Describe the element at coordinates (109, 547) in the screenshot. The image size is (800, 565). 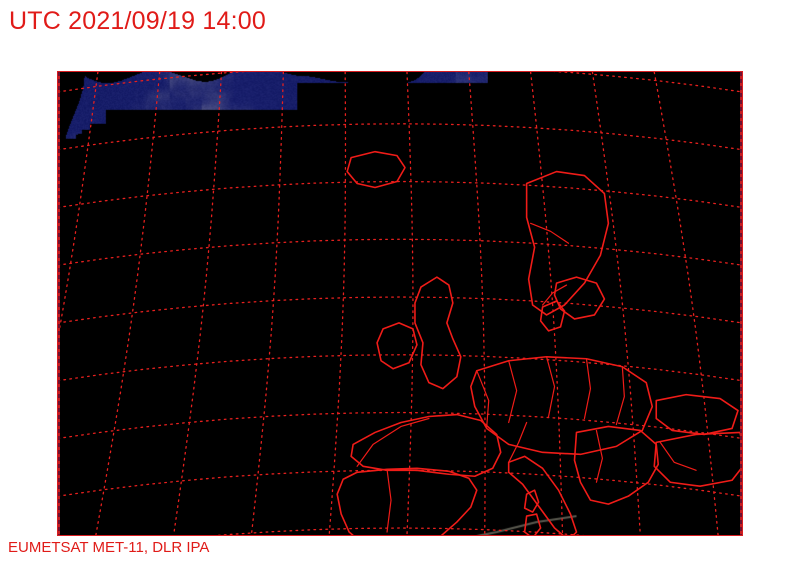
I see `source-credit-label: EUMETSAT MET-11, DLR IPA` at that location.